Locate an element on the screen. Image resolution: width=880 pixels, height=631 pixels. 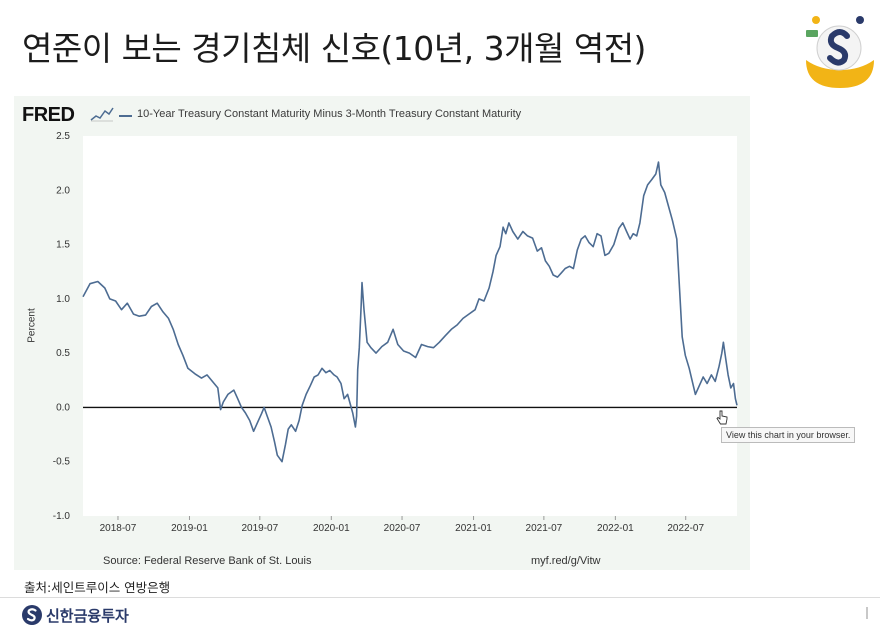
chart-tooltip: View this chart in your browser. is located at coordinates (788, 435).